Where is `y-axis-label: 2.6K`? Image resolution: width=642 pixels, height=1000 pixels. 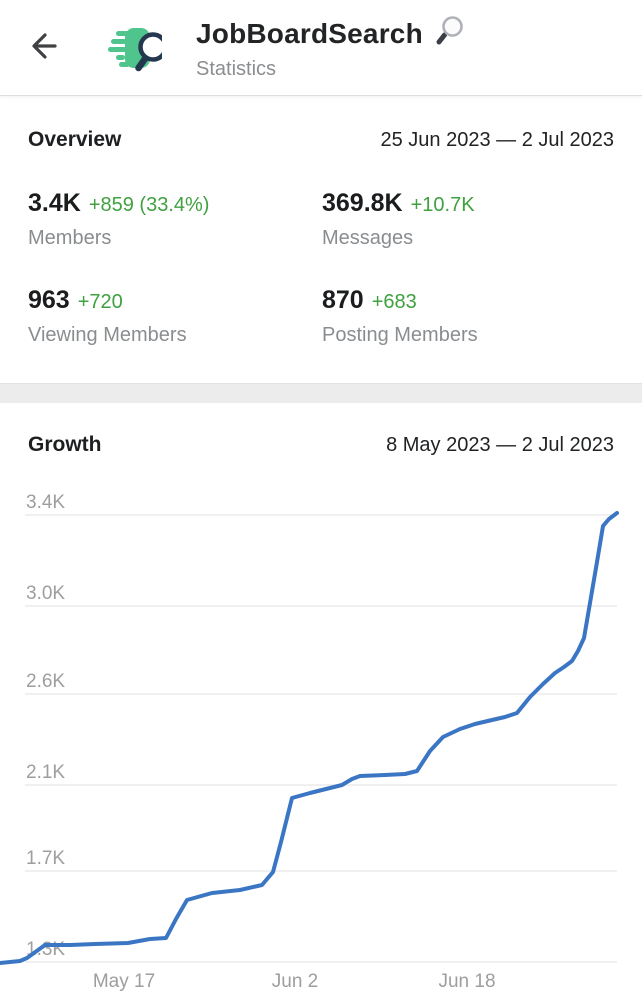
y-axis-label: 2.6K is located at coordinates (45, 681).